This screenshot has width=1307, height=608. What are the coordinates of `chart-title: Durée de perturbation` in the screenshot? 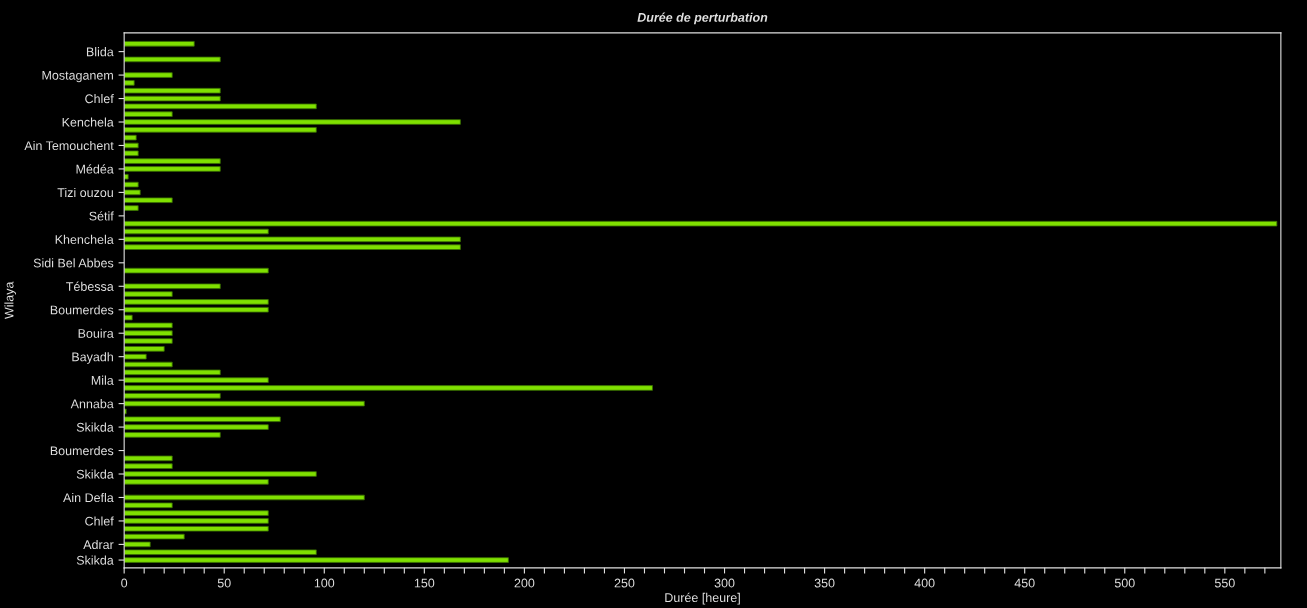 It's located at (702, 18).